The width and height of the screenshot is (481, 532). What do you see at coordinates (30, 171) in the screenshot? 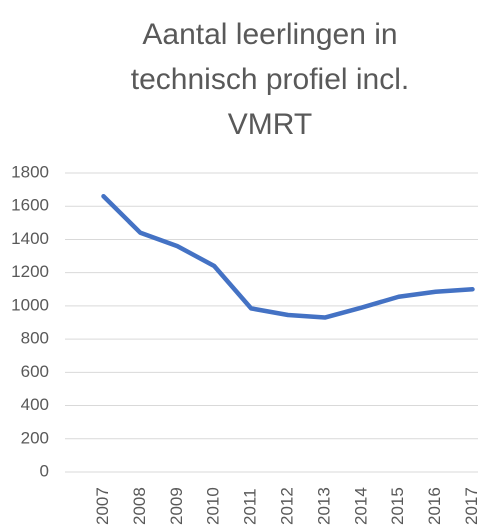
I see `y-tick-label: 1800` at bounding box center [30, 171].